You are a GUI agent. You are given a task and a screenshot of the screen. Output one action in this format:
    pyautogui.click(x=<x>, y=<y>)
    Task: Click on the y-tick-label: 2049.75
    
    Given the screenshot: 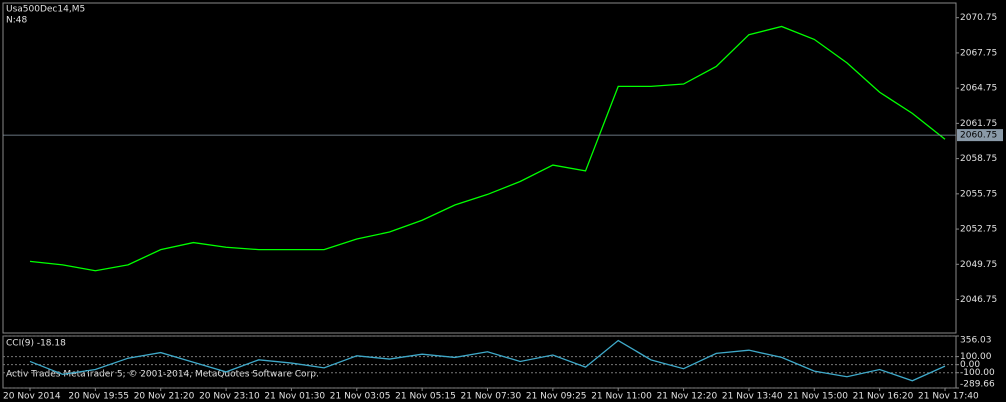 What is the action you would take?
    pyautogui.click(x=978, y=265)
    